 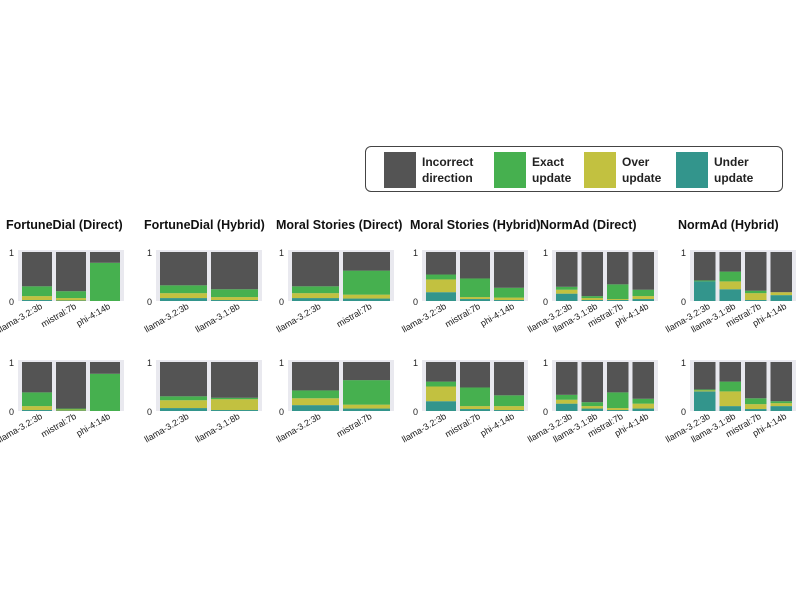 I want to click on bar-segment-1-1-exact-update, so click(x=234, y=293).